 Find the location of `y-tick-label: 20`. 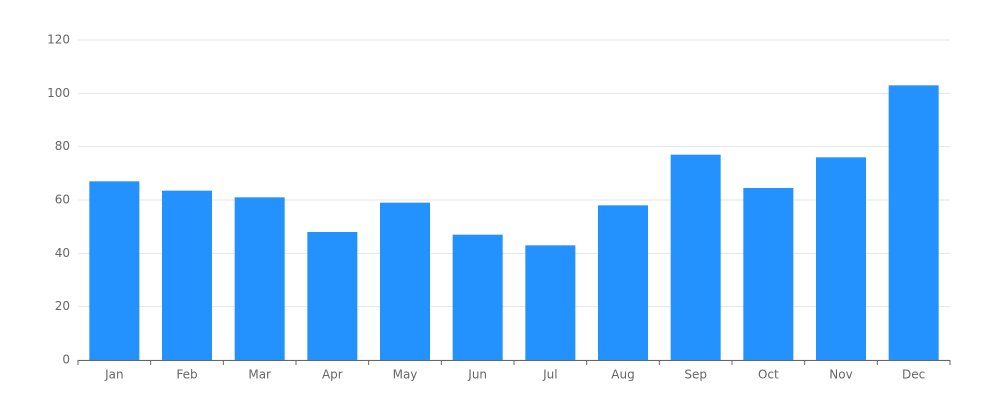

y-tick-label: 20 is located at coordinates (62, 306).